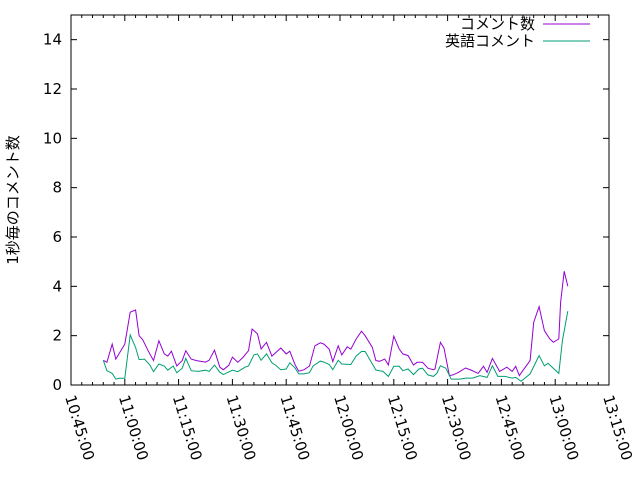  Describe the element at coordinates (510, 428) in the screenshot. I see `x-tick-label: 12:45:00` at that location.